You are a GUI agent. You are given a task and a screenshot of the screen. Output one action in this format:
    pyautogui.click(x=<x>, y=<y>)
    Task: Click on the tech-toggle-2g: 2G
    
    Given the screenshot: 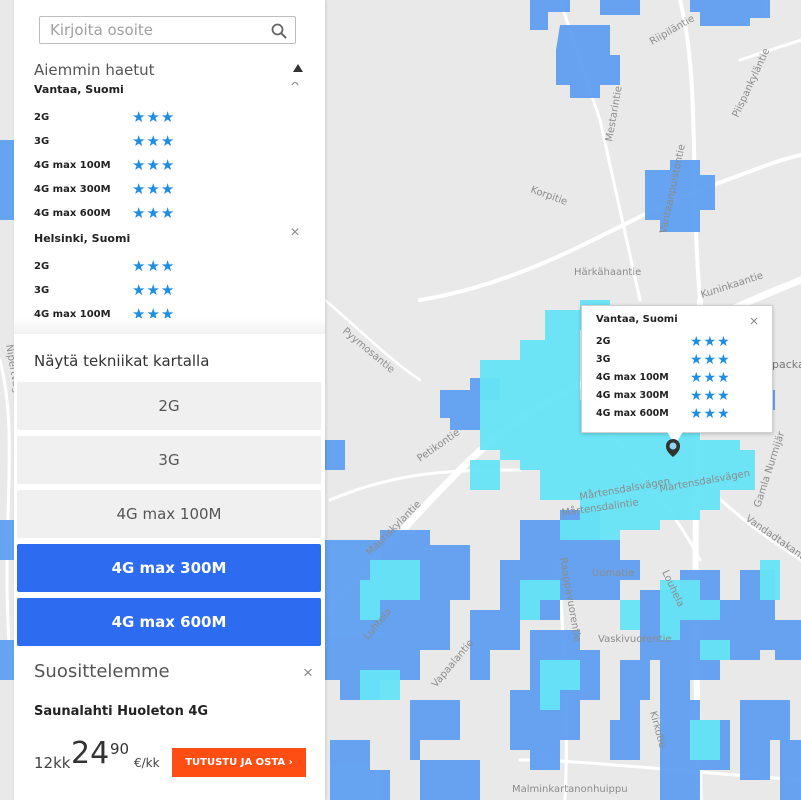 What is the action you would take?
    pyautogui.click(x=169, y=406)
    